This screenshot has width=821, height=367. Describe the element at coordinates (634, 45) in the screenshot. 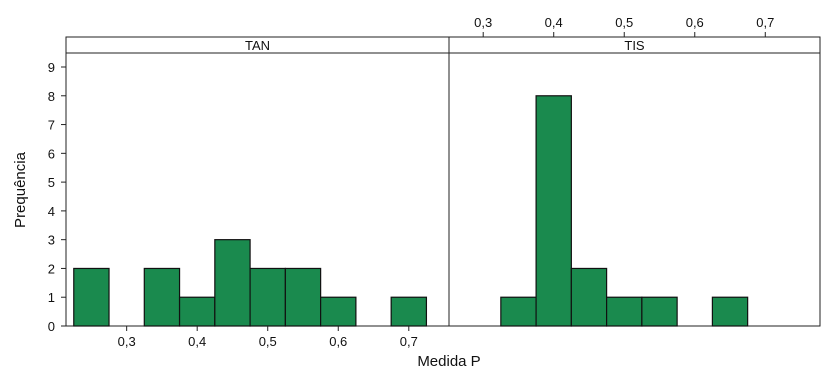

I see `panel-label: TIS` at that location.